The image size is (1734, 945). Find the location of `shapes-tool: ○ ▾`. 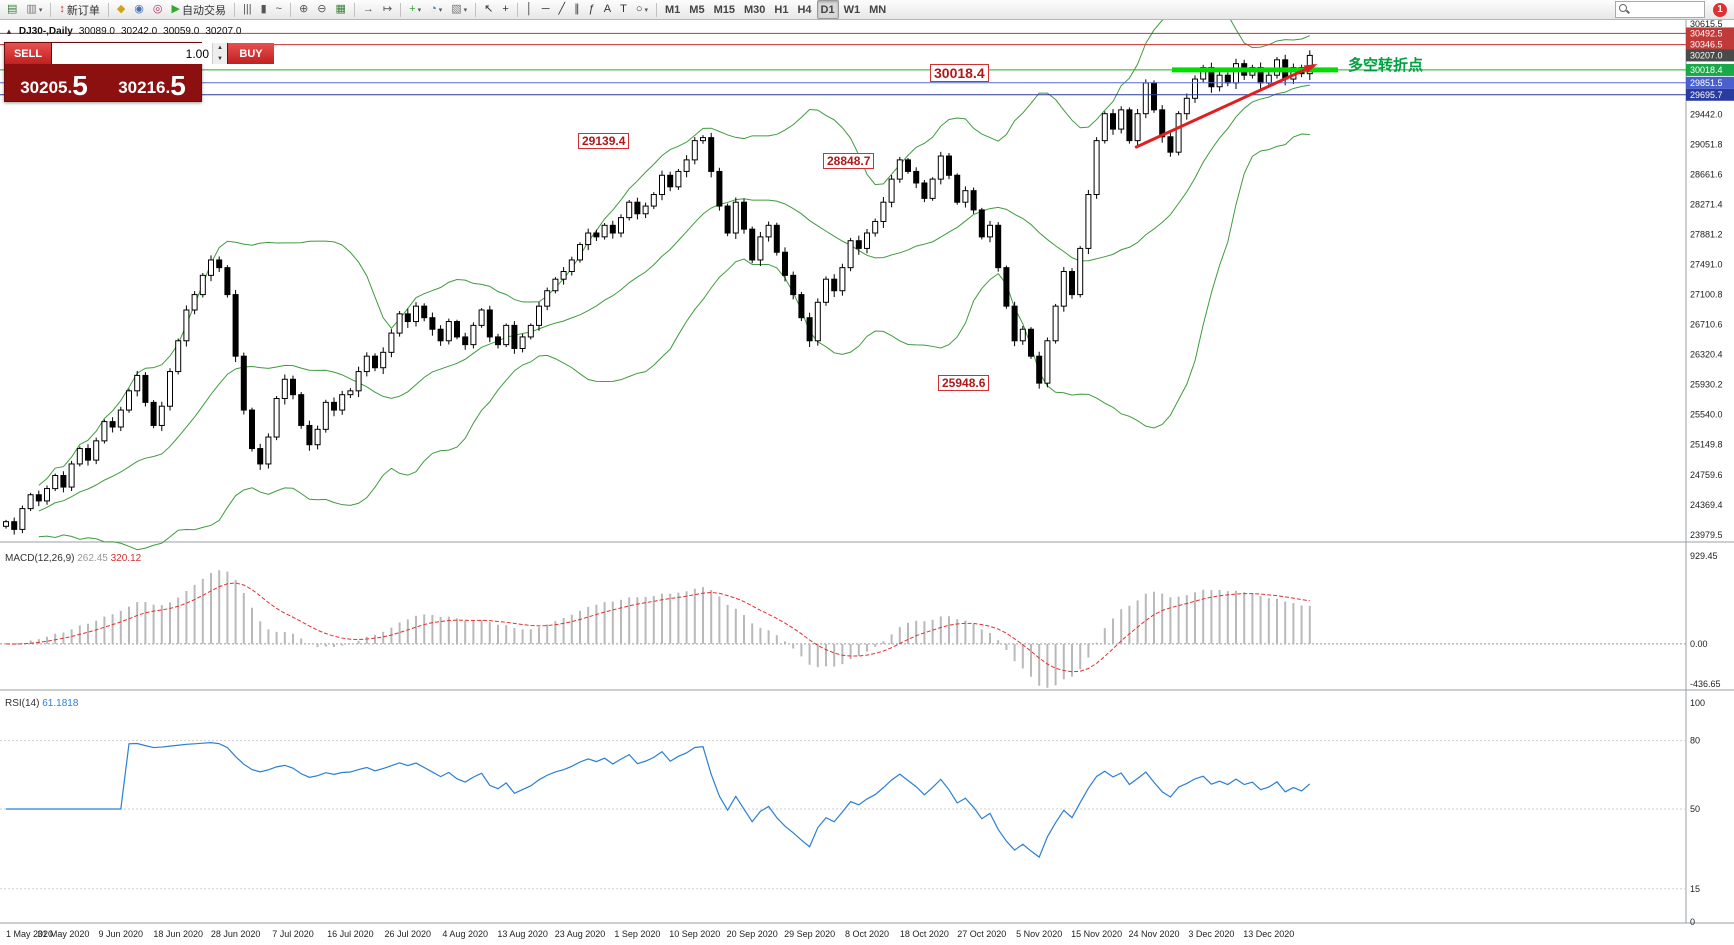

shapes-tool: ○ ▾ is located at coordinates (642, 9).